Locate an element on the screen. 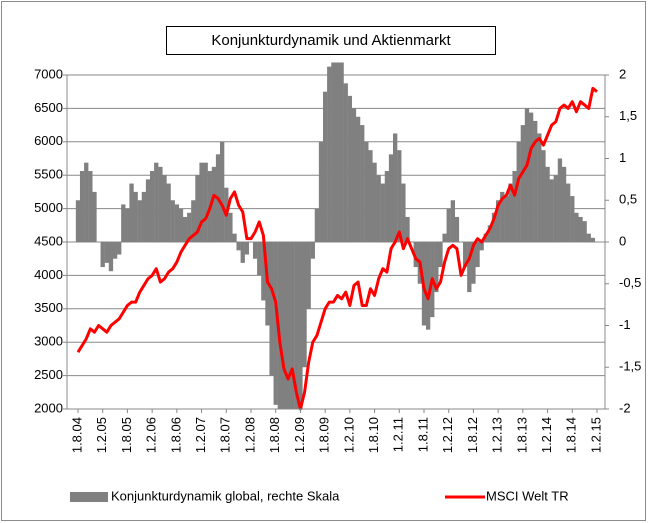 The image size is (648, 523). y-tick-label: 2000 is located at coordinates (48, 407).